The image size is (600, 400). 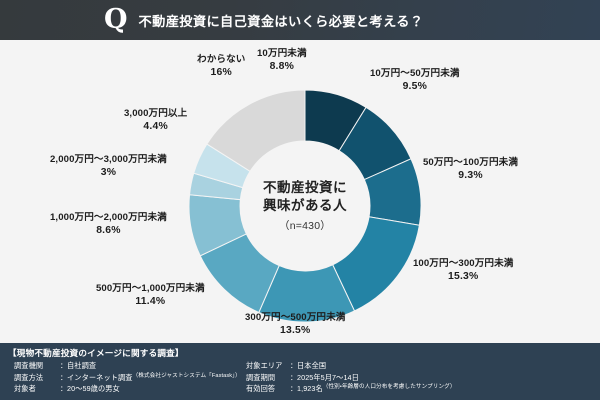 What do you see at coordinates (155, 127) in the screenshot?
I see `slice-label-value: 4.4%` at bounding box center [155, 127].